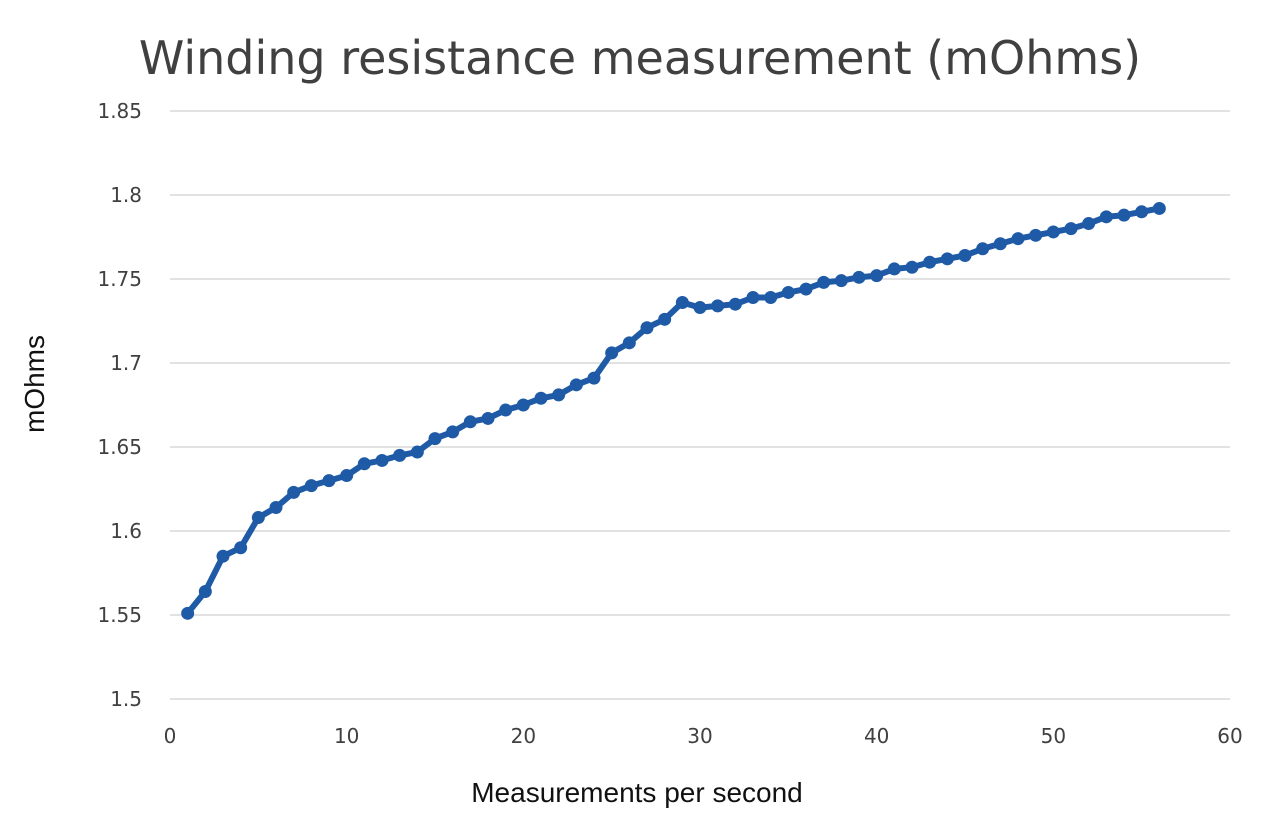  Describe the element at coordinates (119, 279) in the screenshot. I see `y-tick-label: 1.75` at that location.